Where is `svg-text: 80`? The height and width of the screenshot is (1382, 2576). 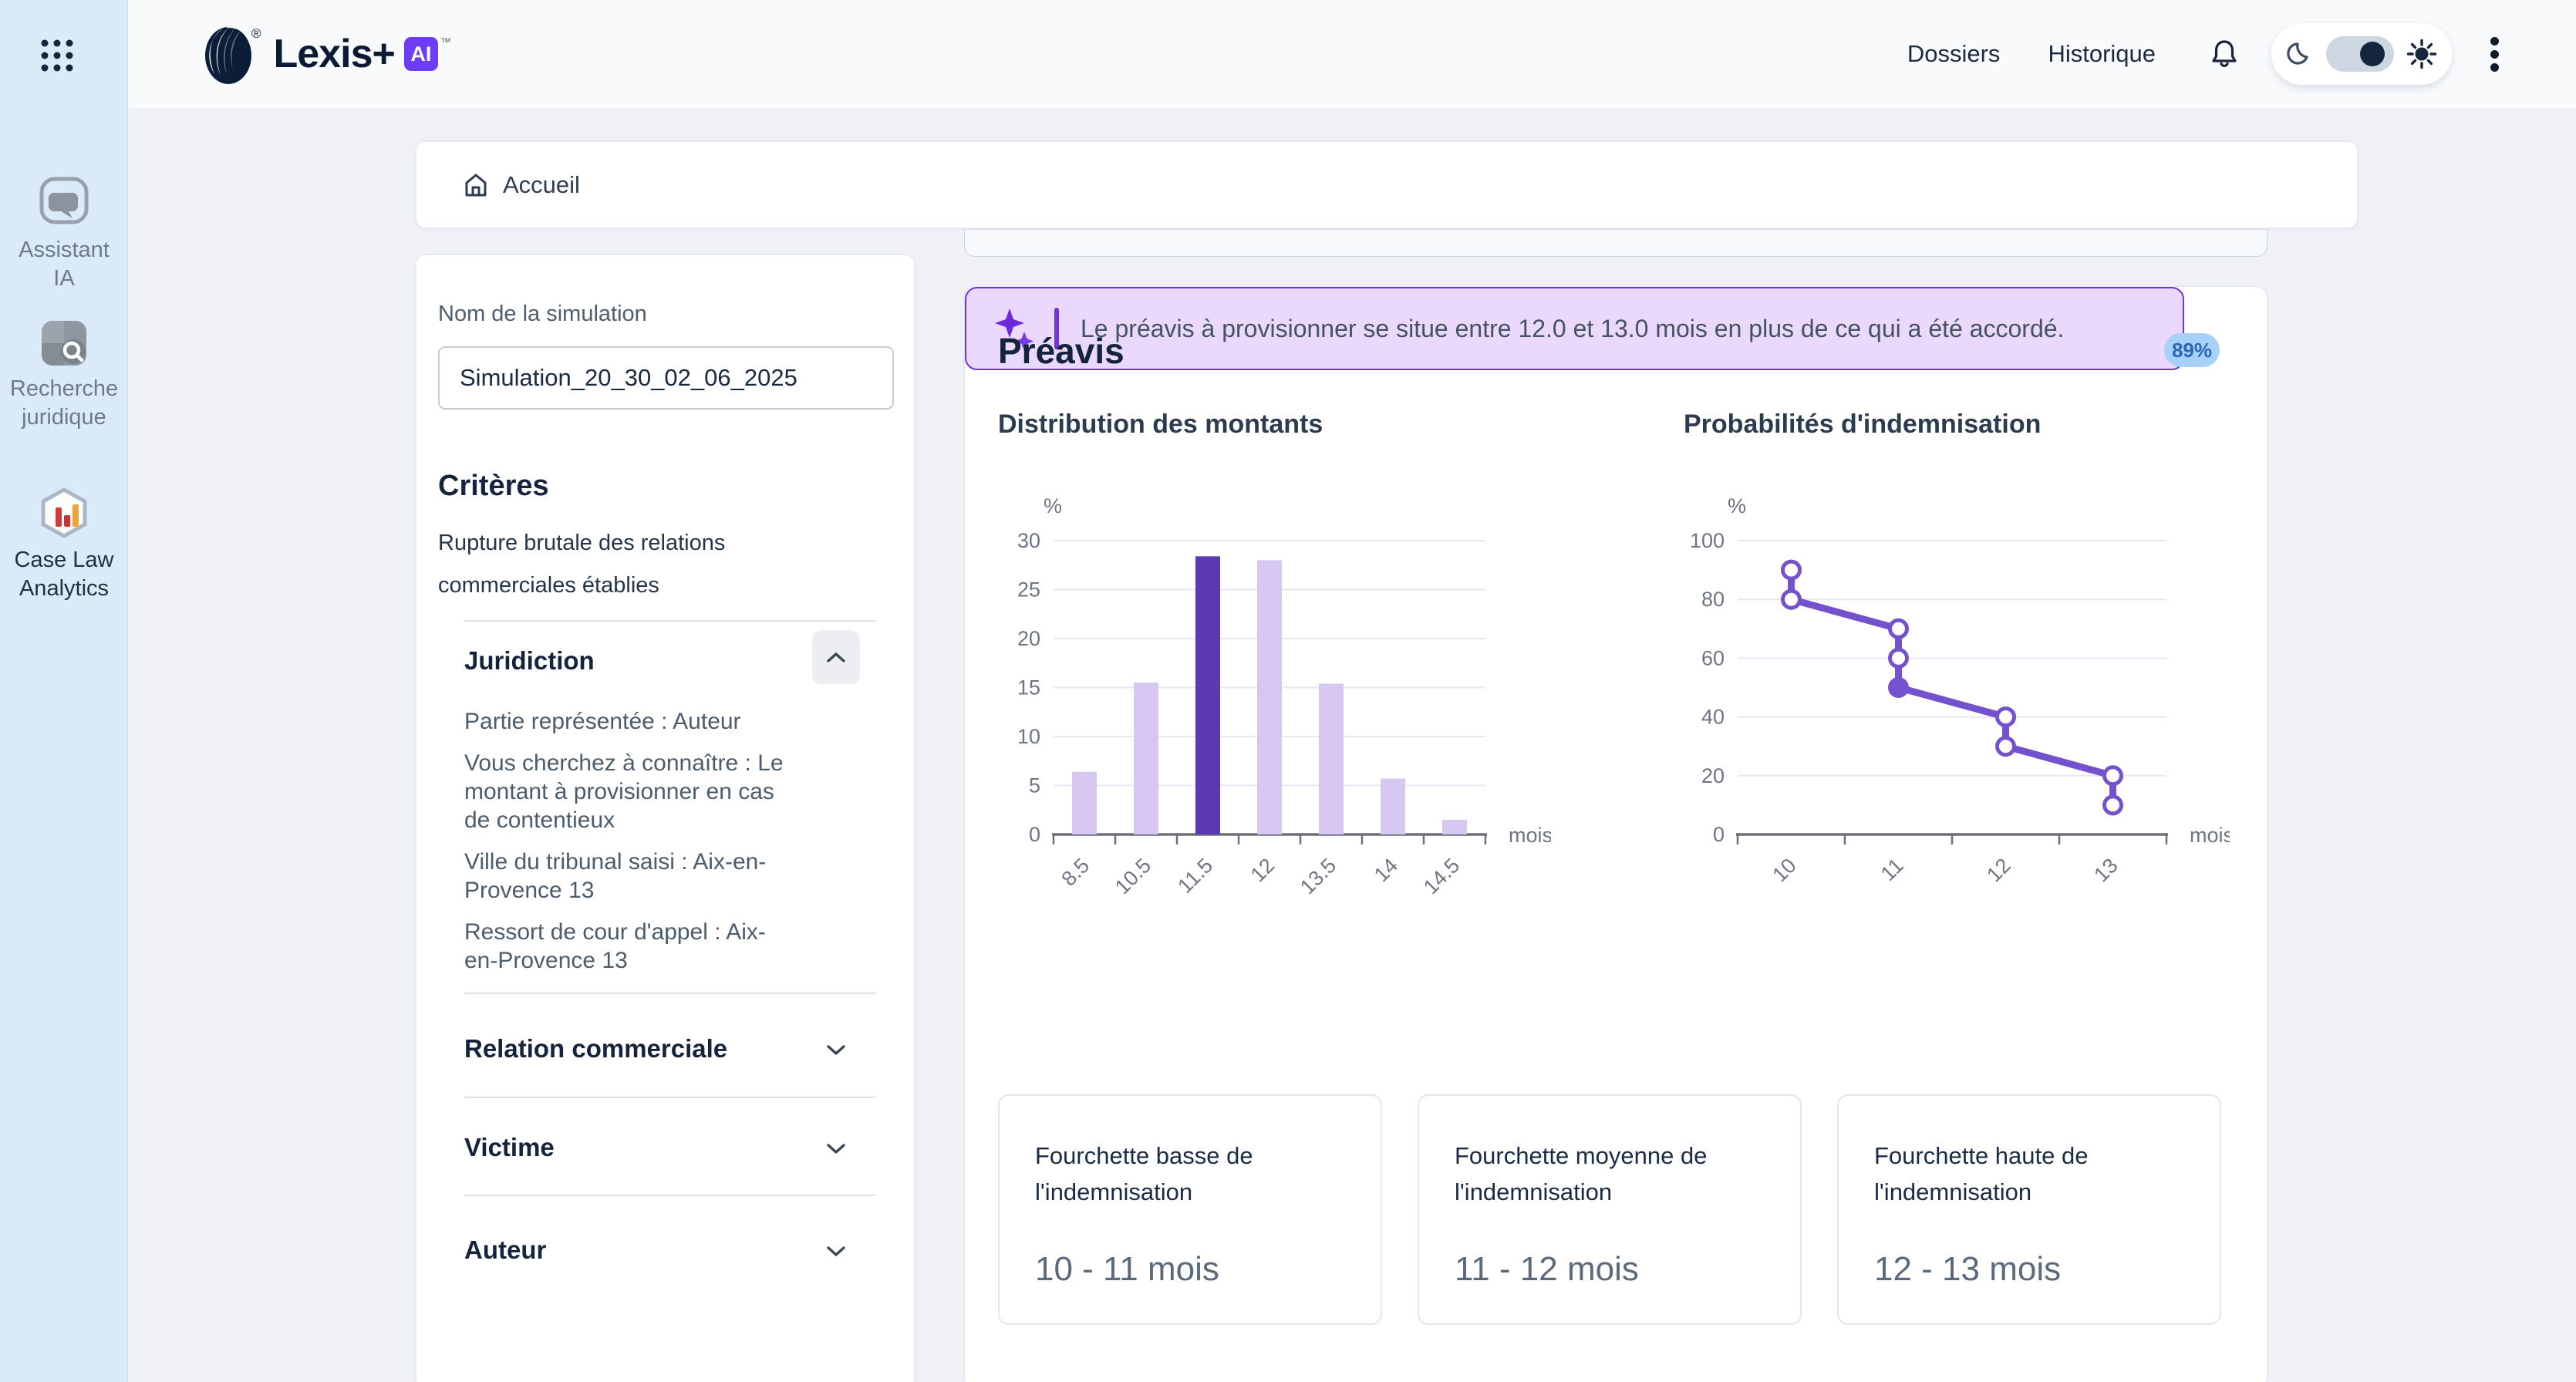
svg-text: 80 is located at coordinates (1713, 599).